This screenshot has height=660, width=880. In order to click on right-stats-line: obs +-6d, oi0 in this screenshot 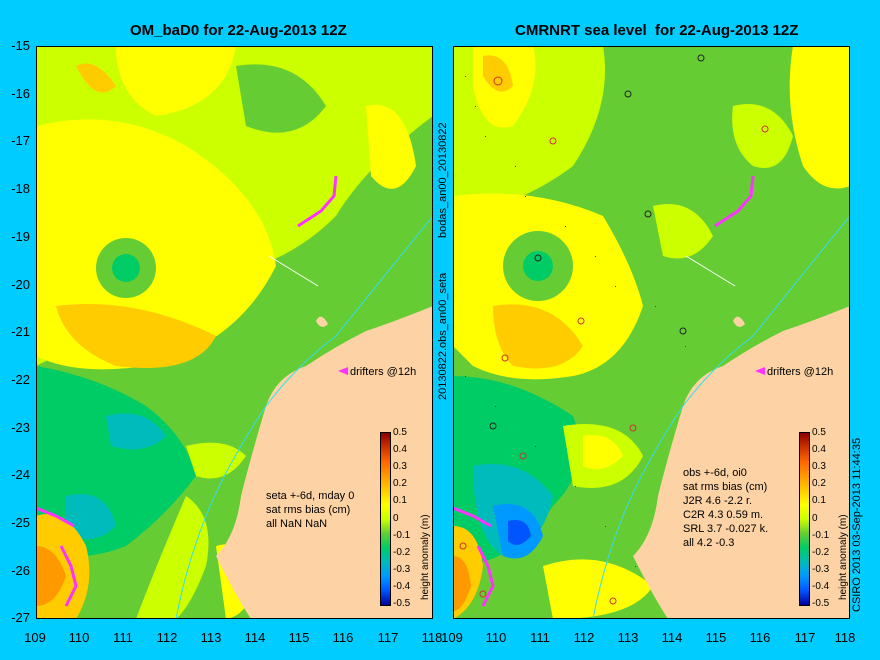, I will do `click(715, 473)`.